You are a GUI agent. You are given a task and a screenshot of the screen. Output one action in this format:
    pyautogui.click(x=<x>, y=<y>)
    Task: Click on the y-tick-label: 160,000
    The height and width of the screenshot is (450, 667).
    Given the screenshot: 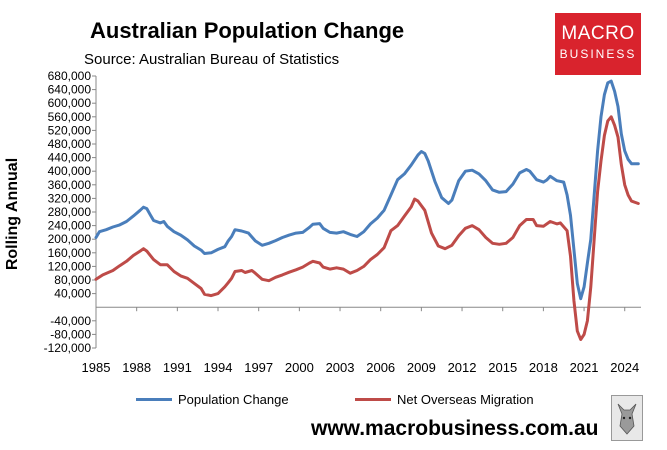 What is the action you would take?
    pyautogui.click(x=70, y=253)
    